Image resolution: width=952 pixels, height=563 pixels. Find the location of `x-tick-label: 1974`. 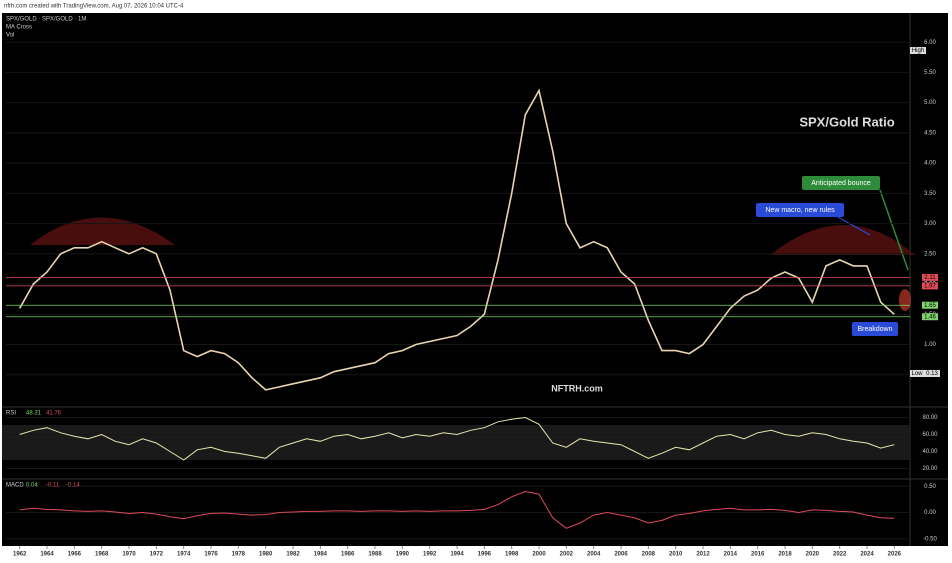

x-tick-label: 1974 is located at coordinates (184, 555).